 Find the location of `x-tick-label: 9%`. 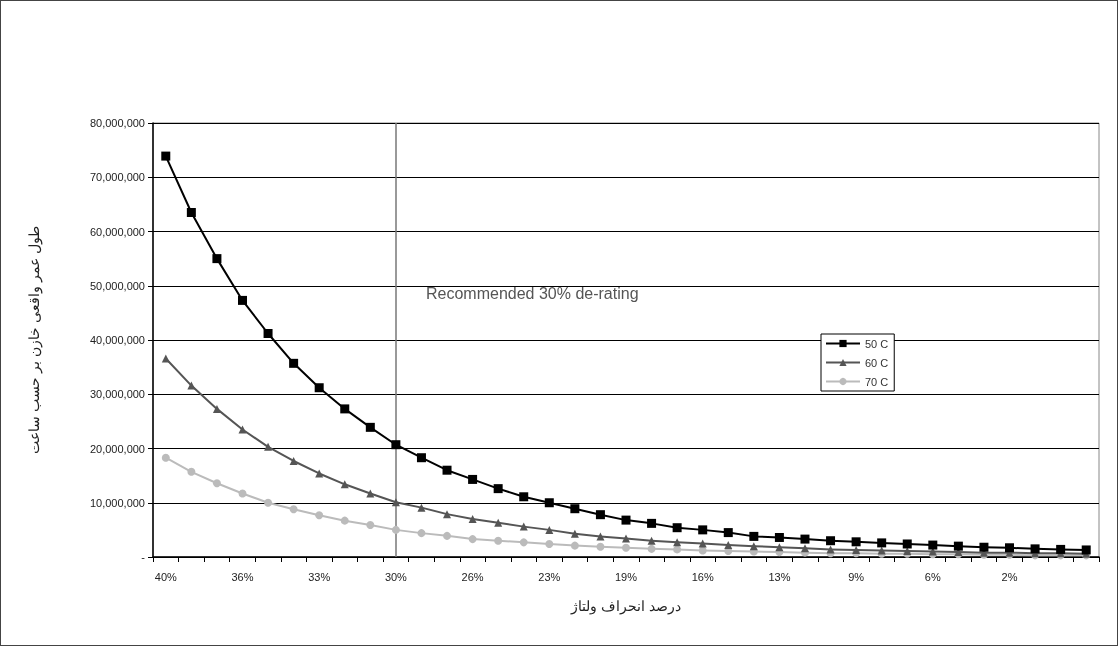

x-tick-label: 9% is located at coordinates (856, 576).